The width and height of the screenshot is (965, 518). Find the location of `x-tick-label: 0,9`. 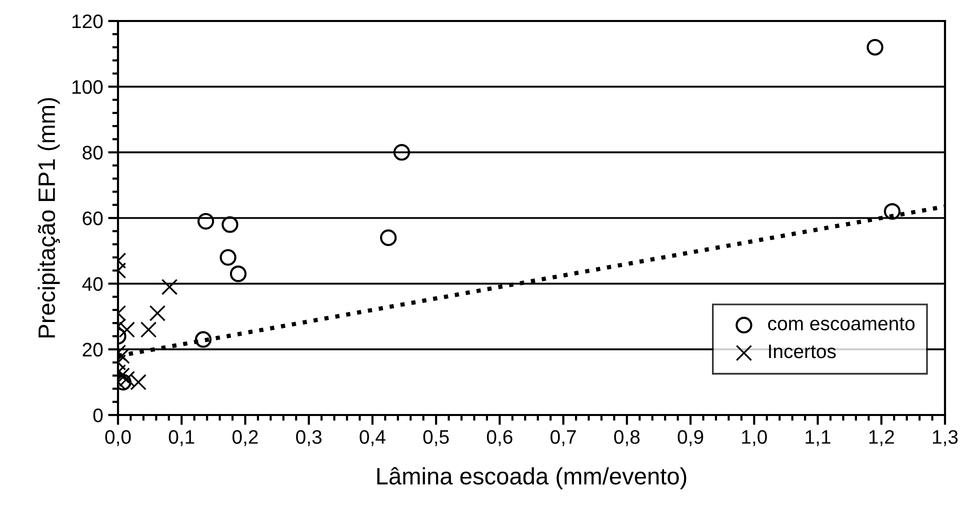

x-tick-label: 0,9 is located at coordinates (691, 438).